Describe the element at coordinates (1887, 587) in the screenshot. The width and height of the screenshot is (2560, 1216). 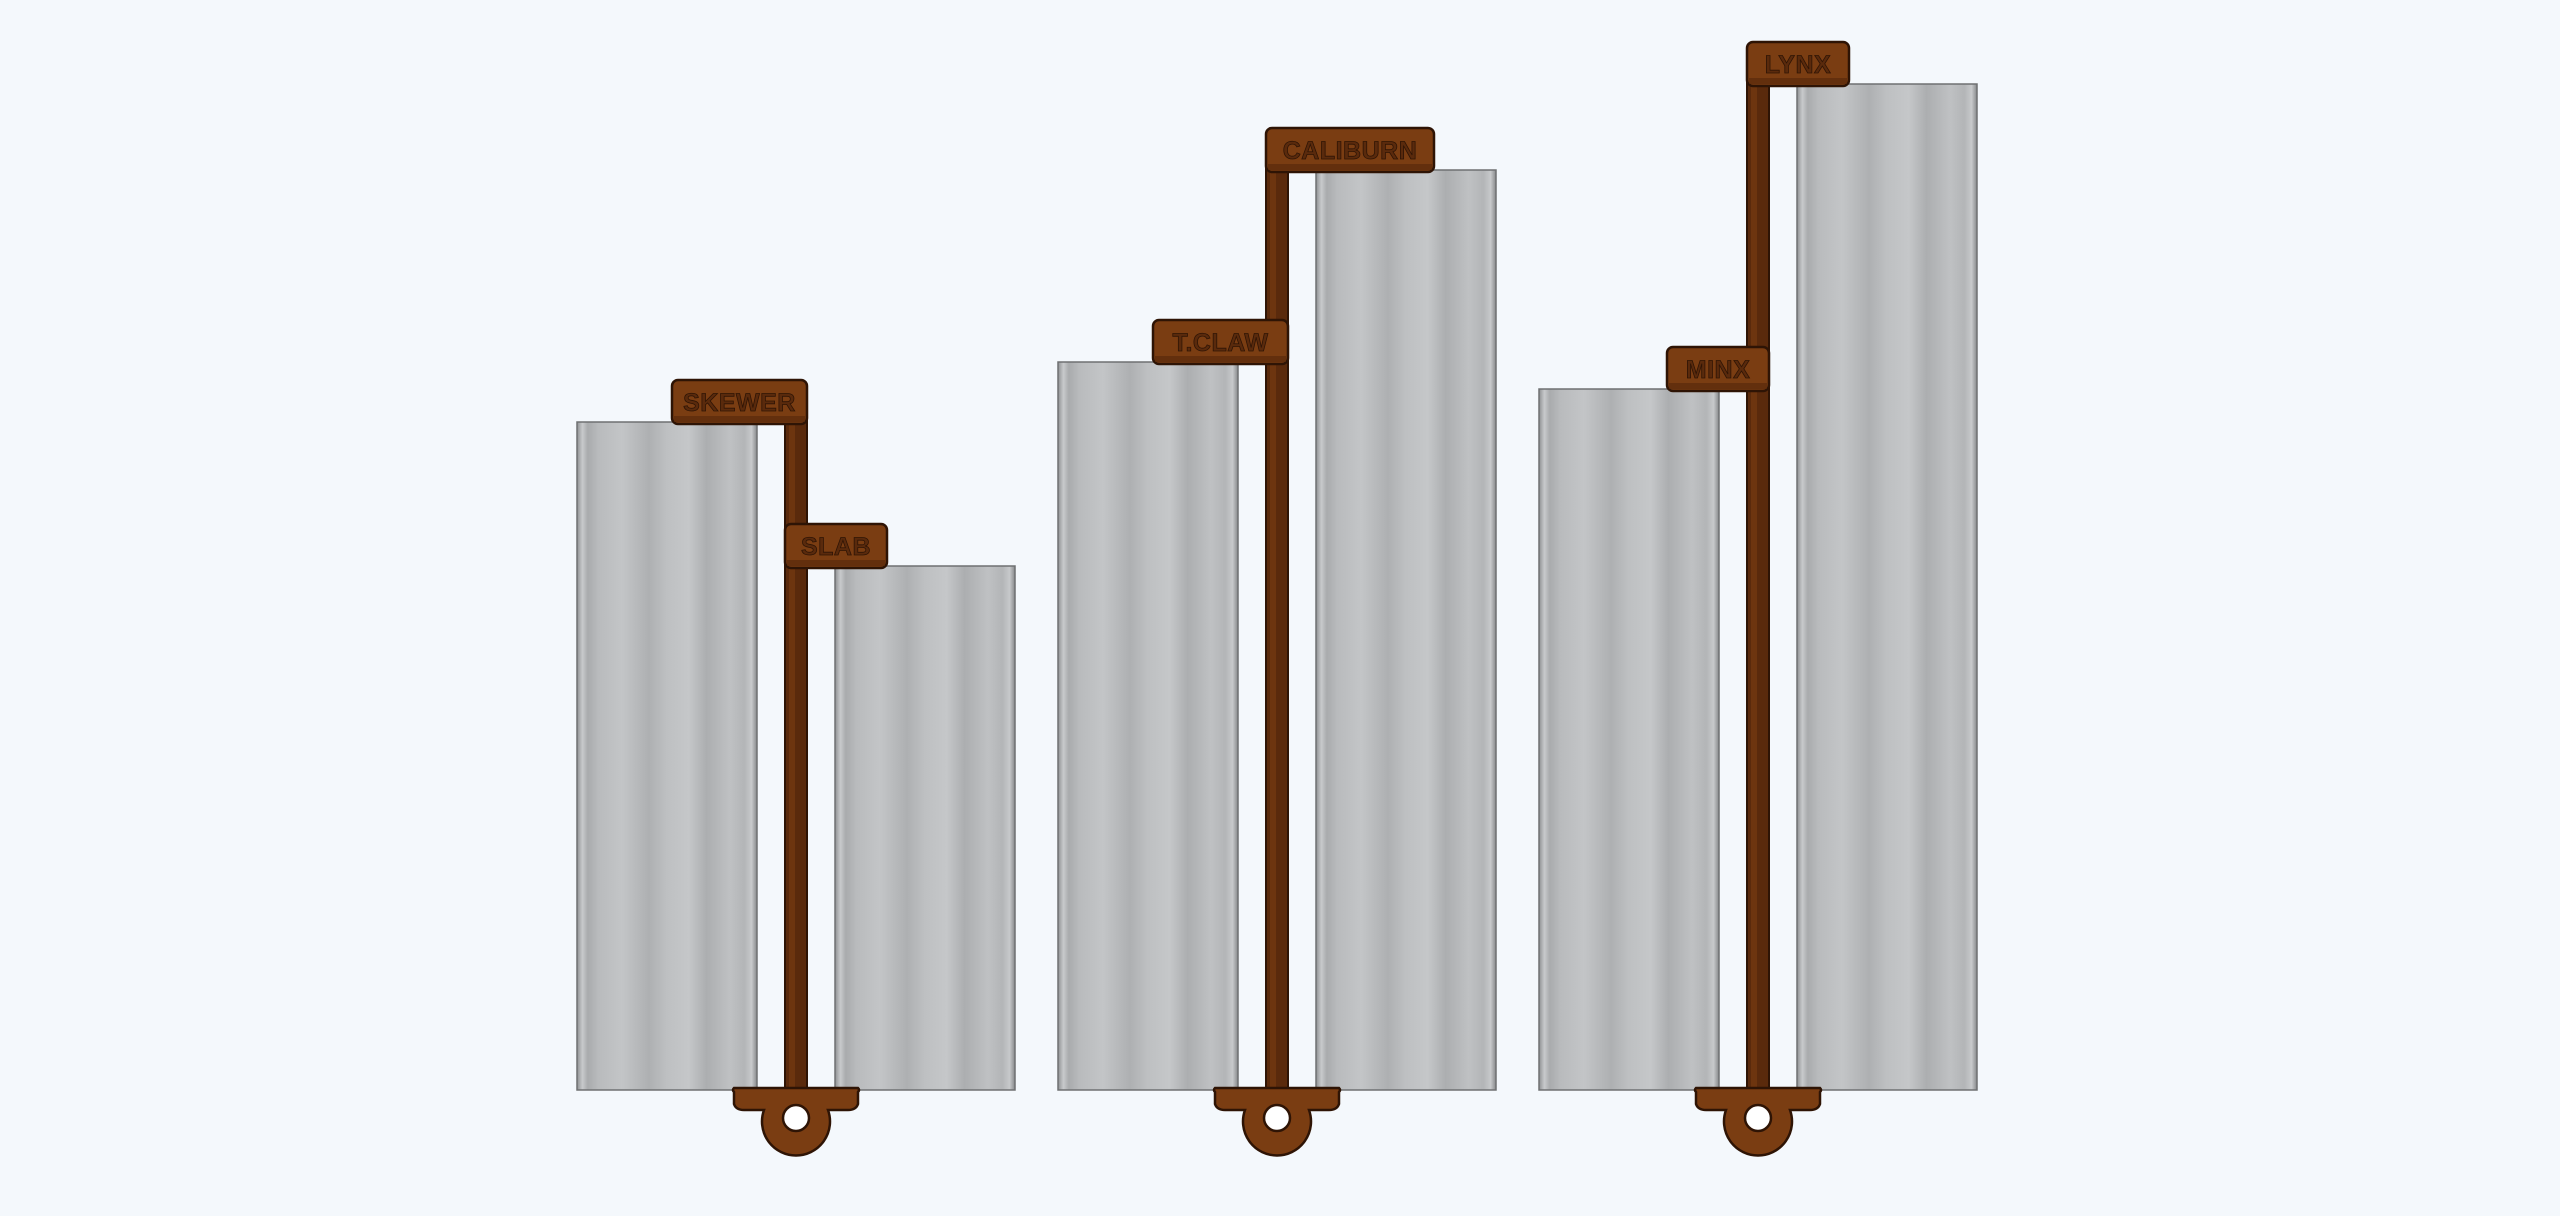
I see `panel-lynx` at that location.